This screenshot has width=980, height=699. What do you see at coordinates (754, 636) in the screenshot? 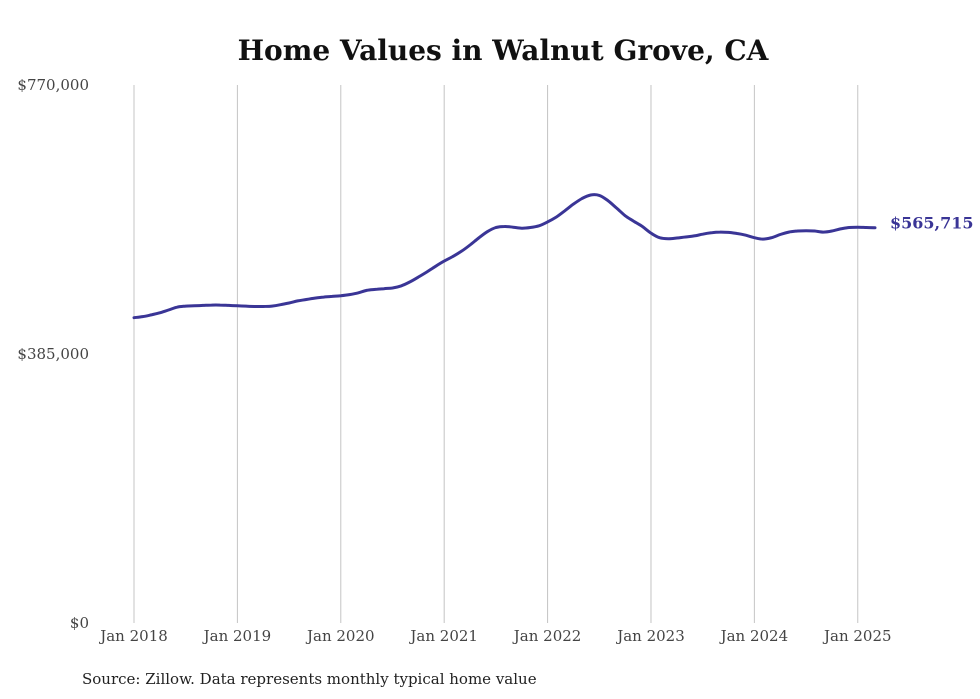
I see `x-tick-label: Jan 2024` at bounding box center [754, 636].